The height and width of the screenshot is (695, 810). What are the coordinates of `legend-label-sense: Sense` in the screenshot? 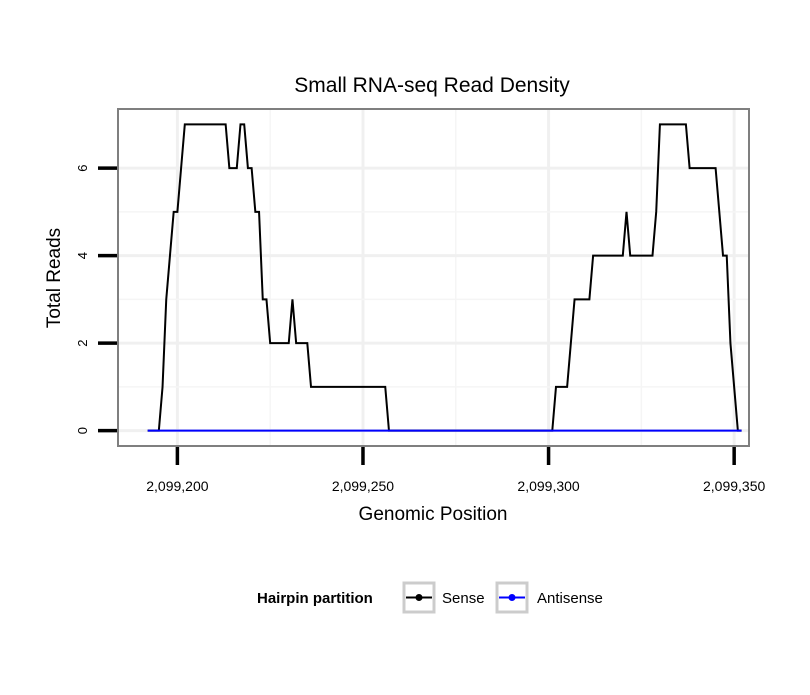 It's located at (463, 598).